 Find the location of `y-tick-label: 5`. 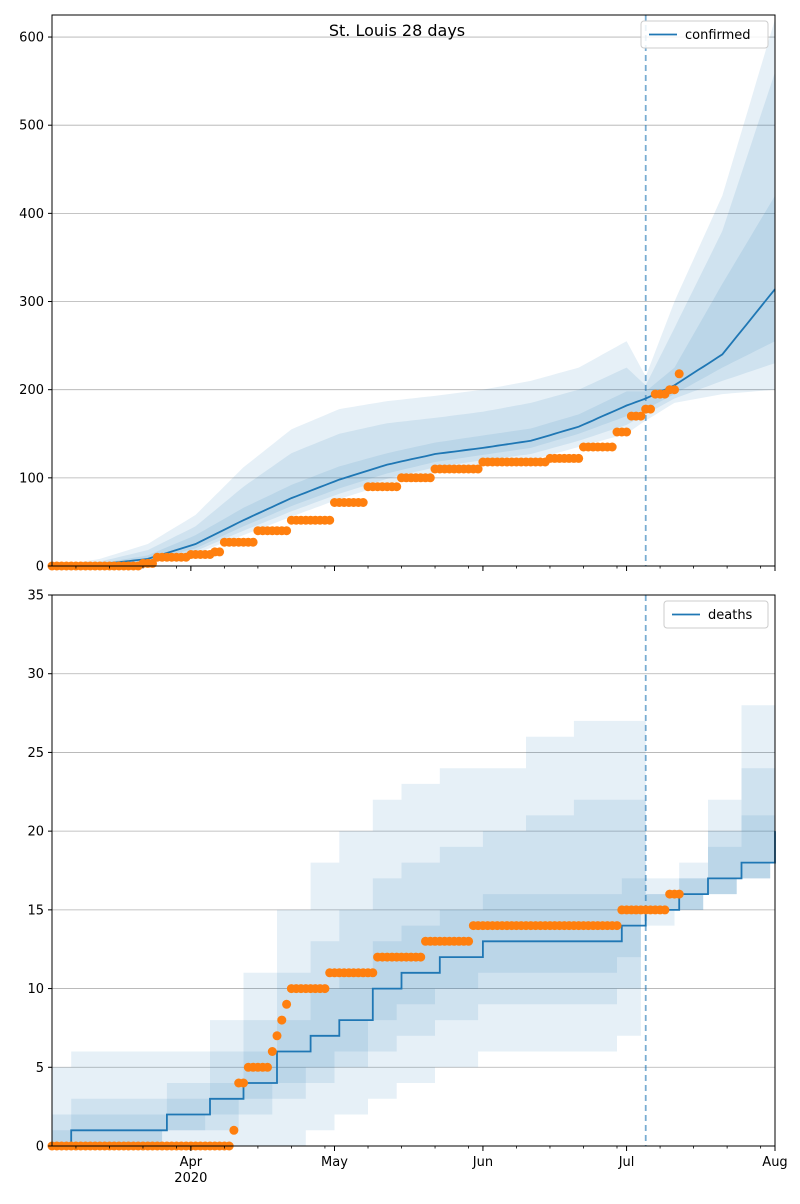

y-tick-label: 5 is located at coordinates (40, 1068).